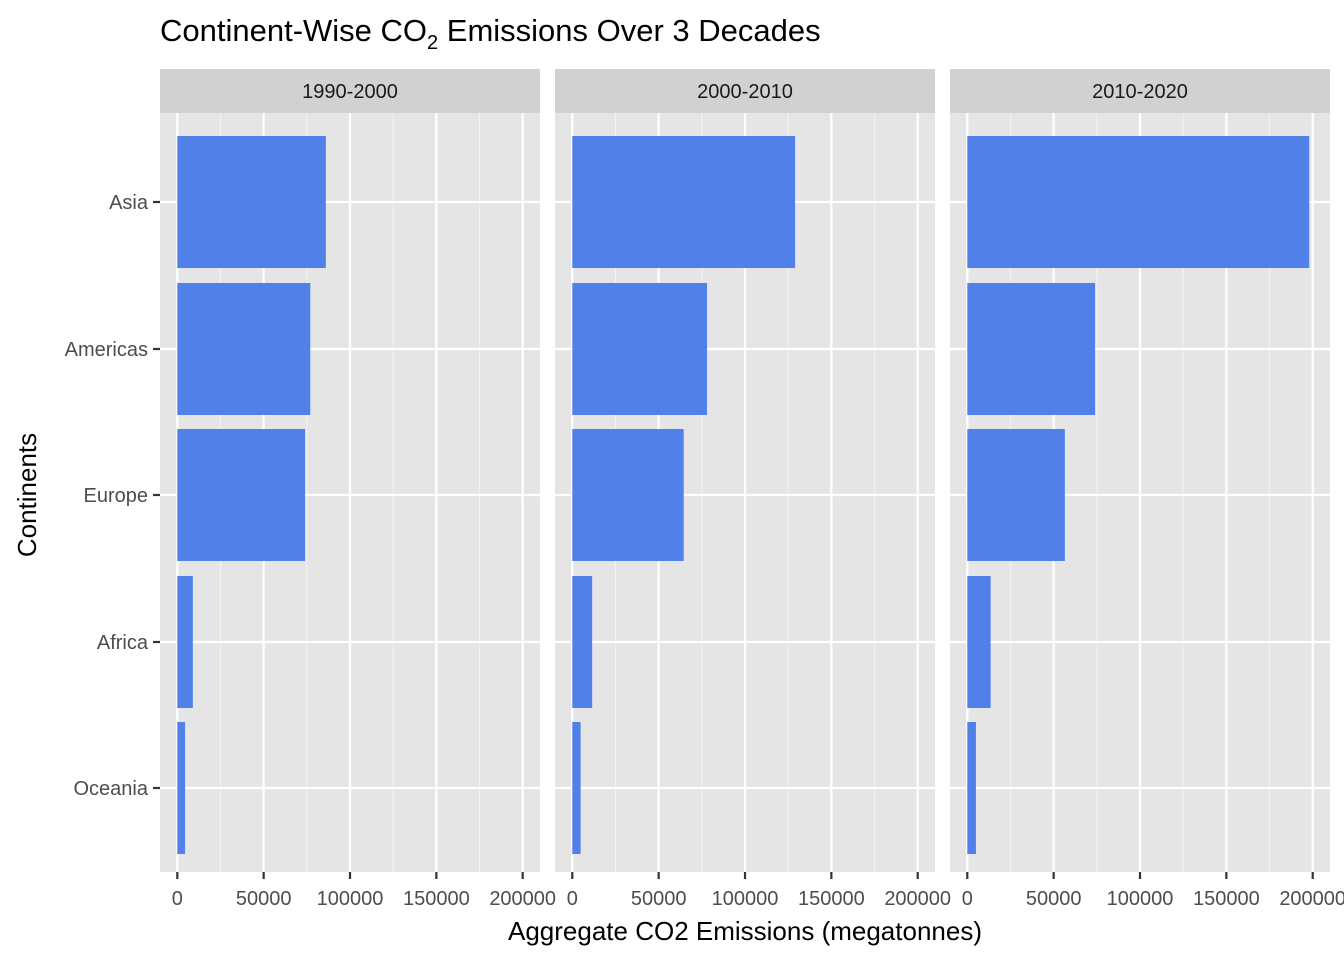 The image size is (1344, 960). What do you see at coordinates (745, 931) in the screenshot?
I see `x-axis-title: Aggregate CO2 Emissions (megatonnes)` at bounding box center [745, 931].